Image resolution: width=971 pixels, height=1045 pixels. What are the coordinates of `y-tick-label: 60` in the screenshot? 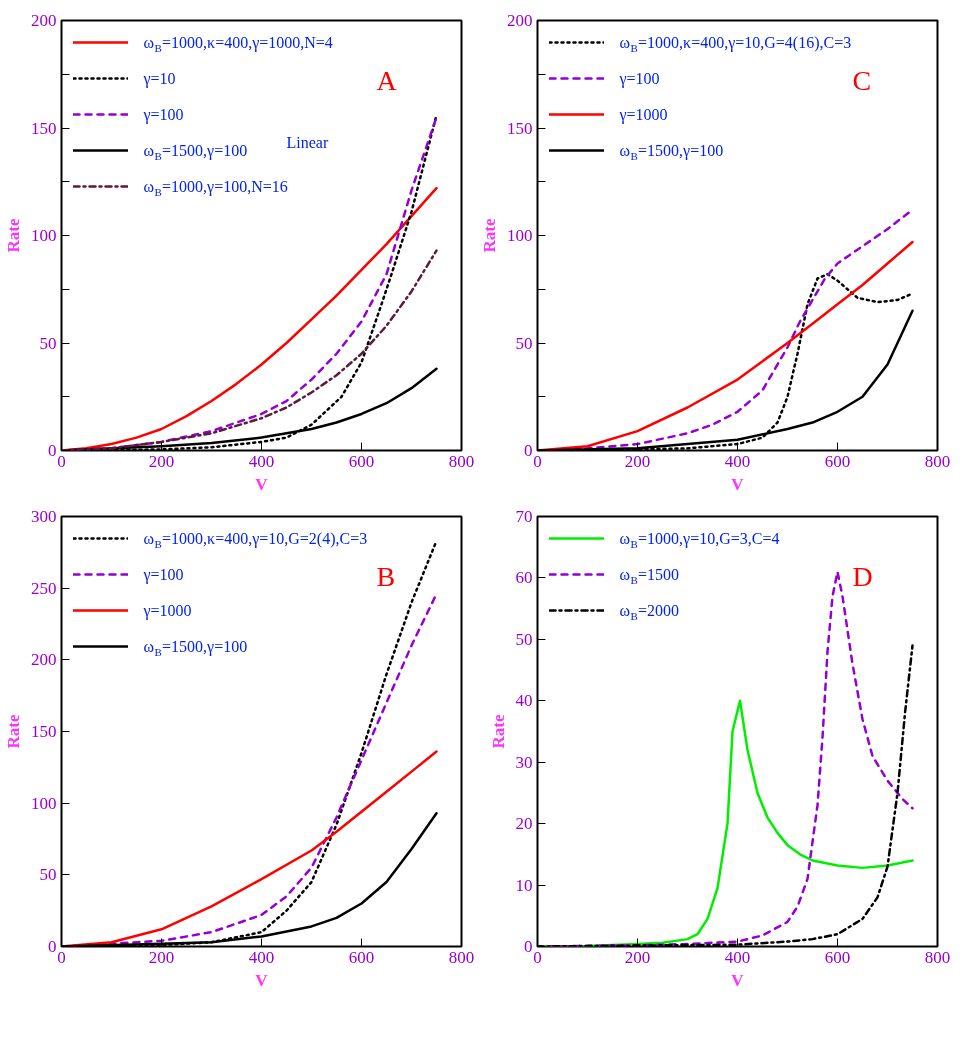 It's located at (524, 578).